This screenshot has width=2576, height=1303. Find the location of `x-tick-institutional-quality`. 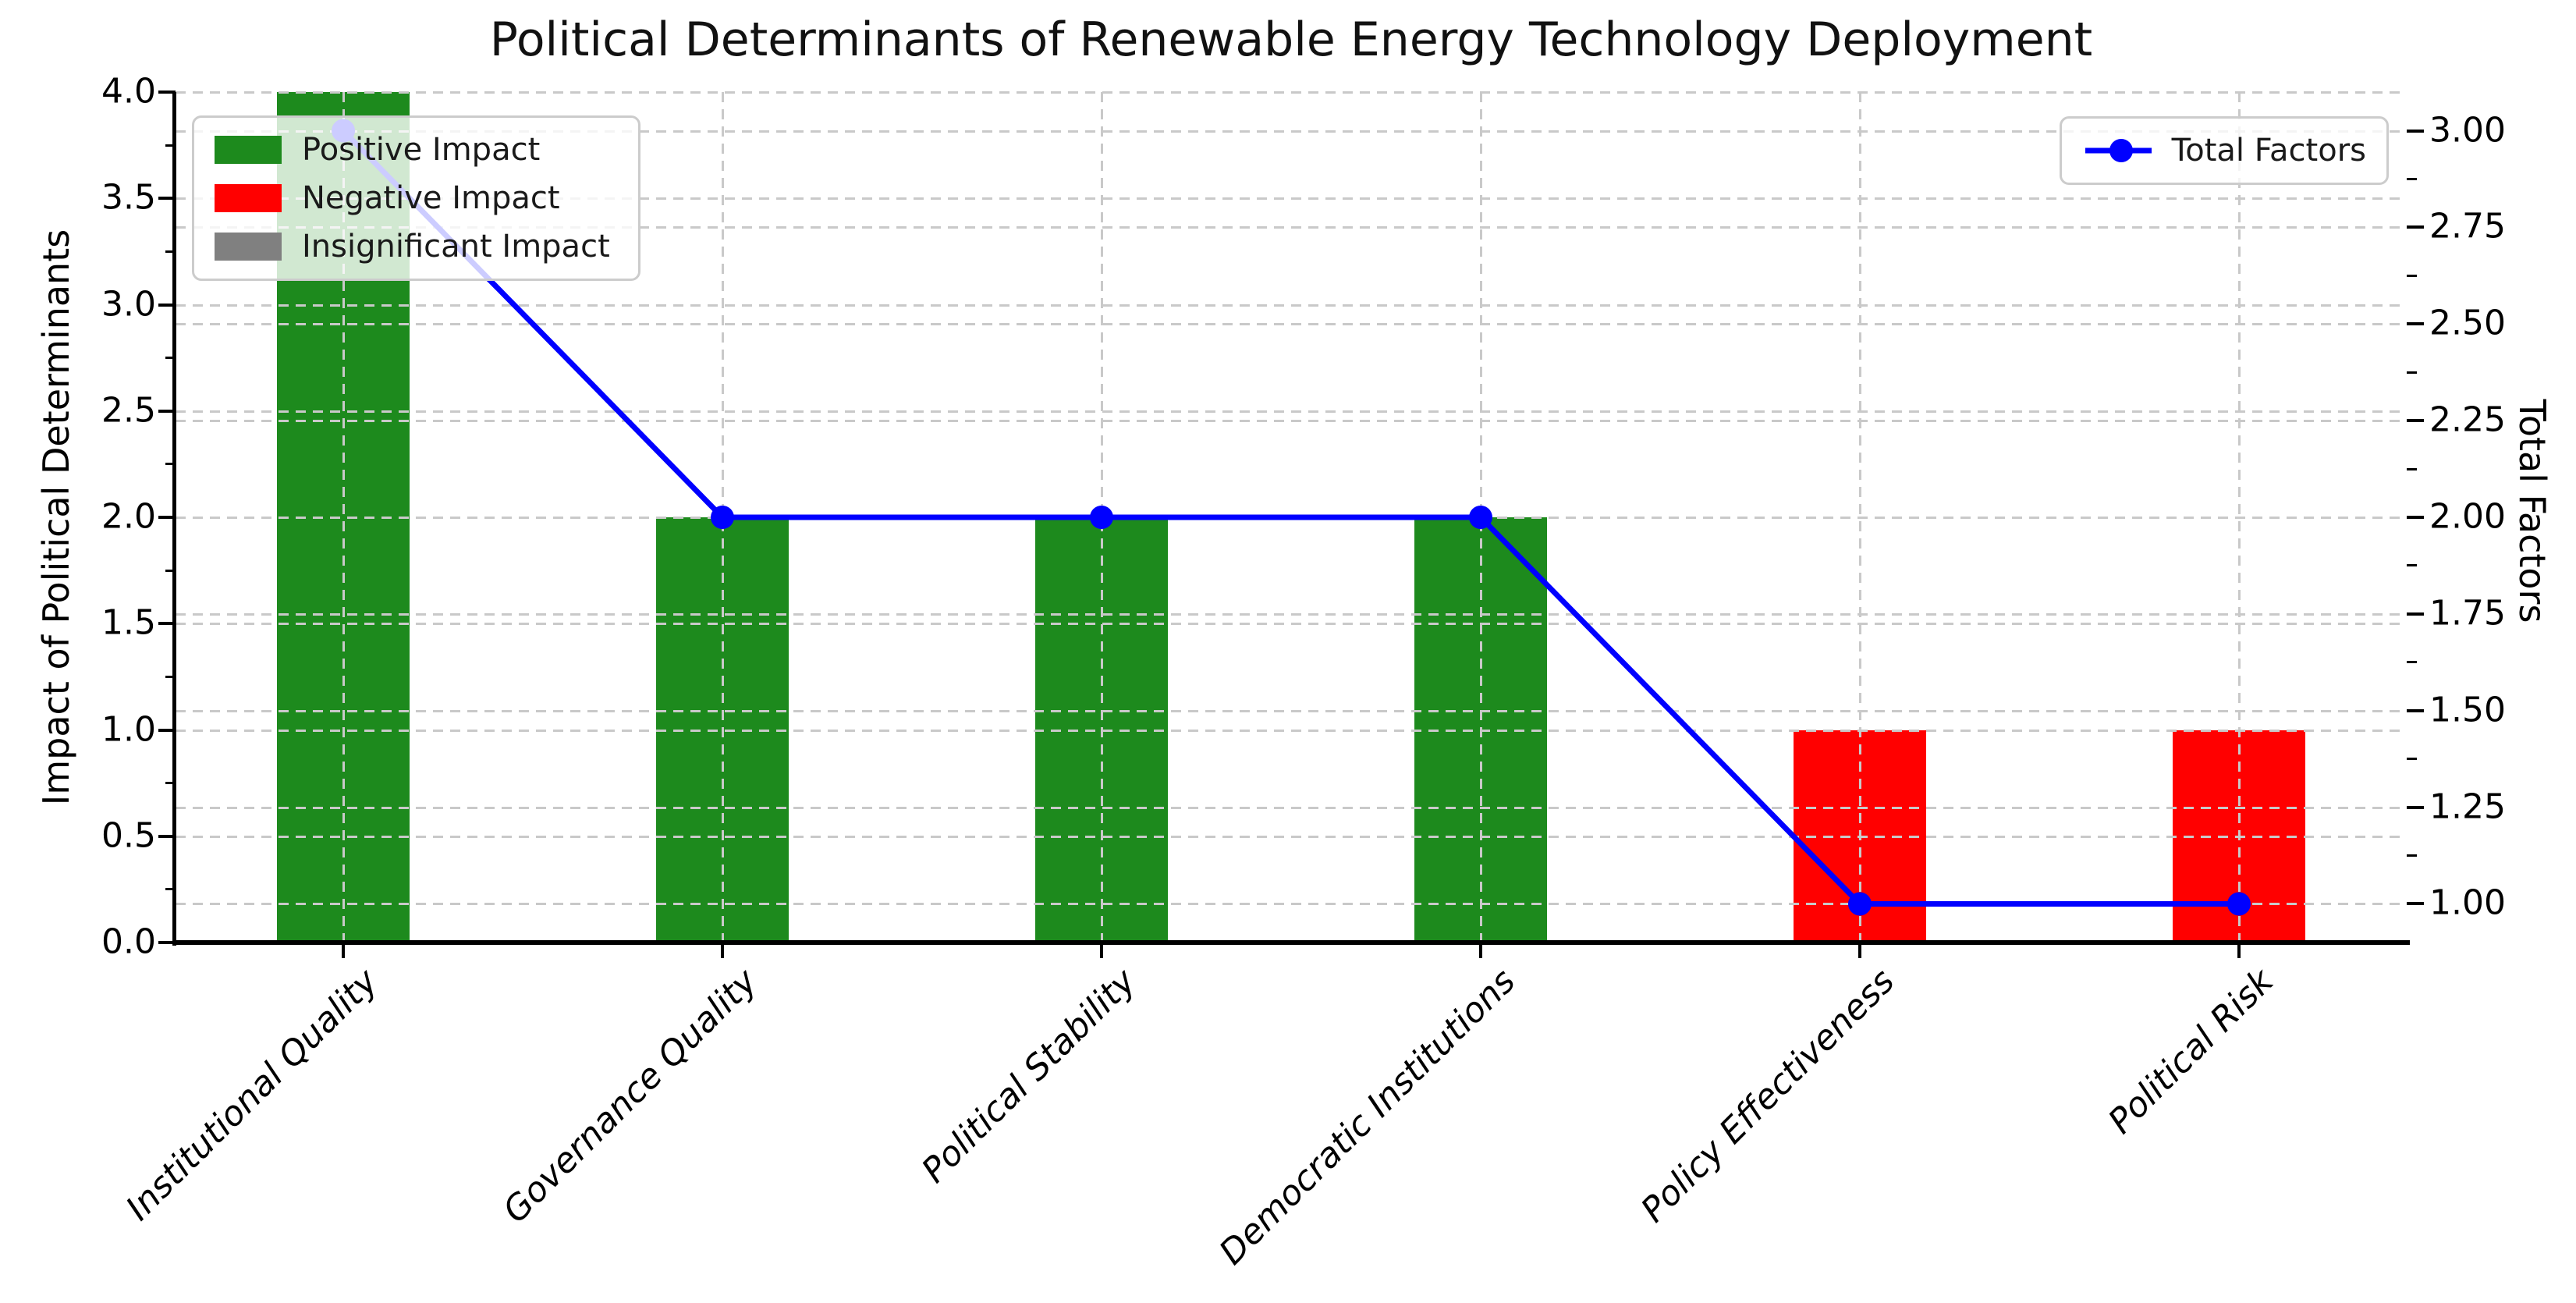

x-tick-institutional-quality is located at coordinates (344, 951).